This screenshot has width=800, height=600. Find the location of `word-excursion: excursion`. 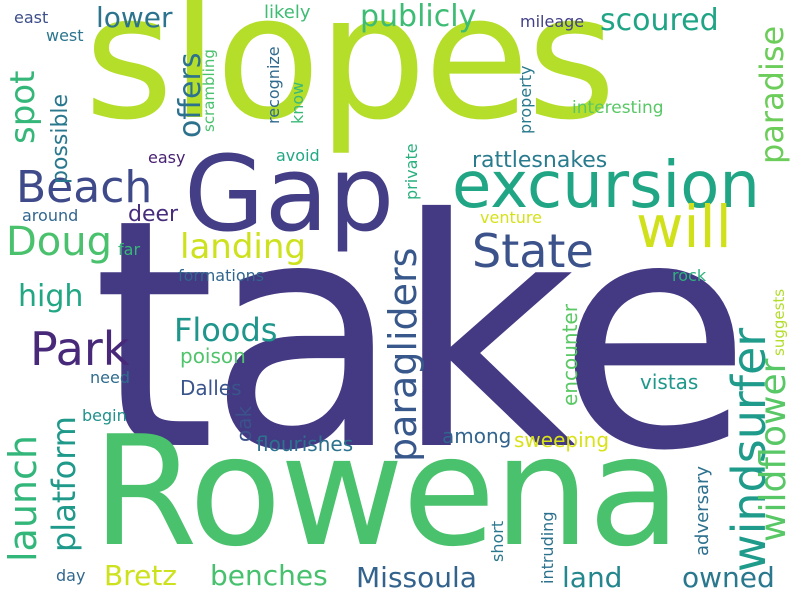

word-excursion: excursion is located at coordinates (606, 186).